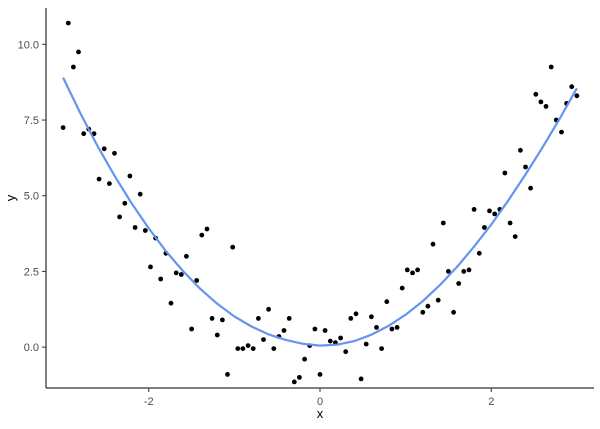  Describe the element at coordinates (31, 272) in the screenshot. I see `y-tick-label: 2.5` at that location.